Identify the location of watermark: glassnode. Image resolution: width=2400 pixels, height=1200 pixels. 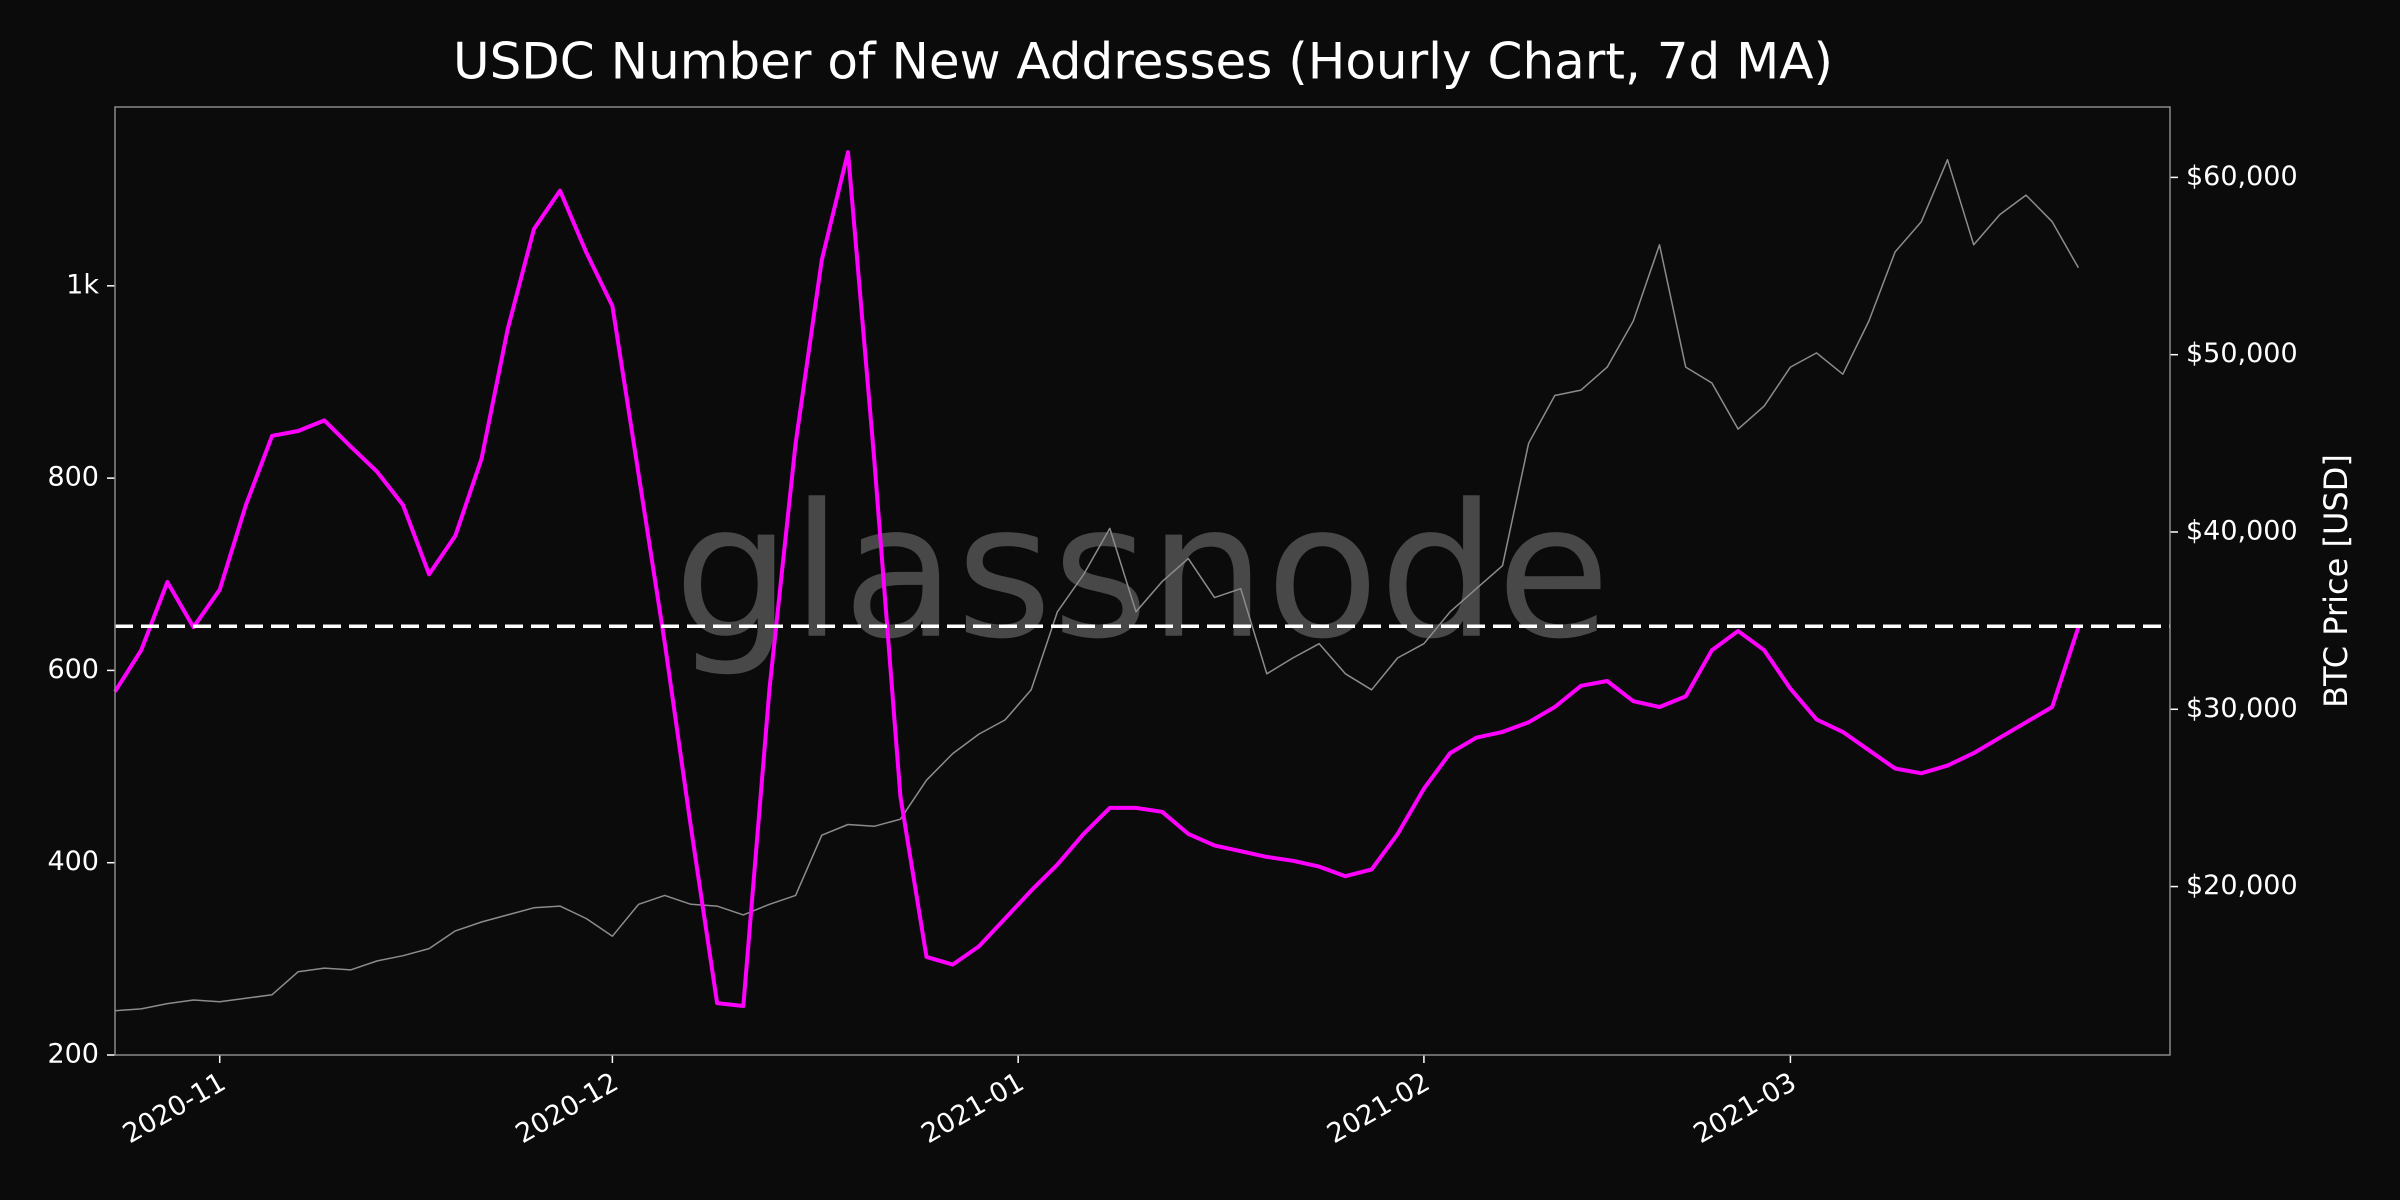
(1142, 572).